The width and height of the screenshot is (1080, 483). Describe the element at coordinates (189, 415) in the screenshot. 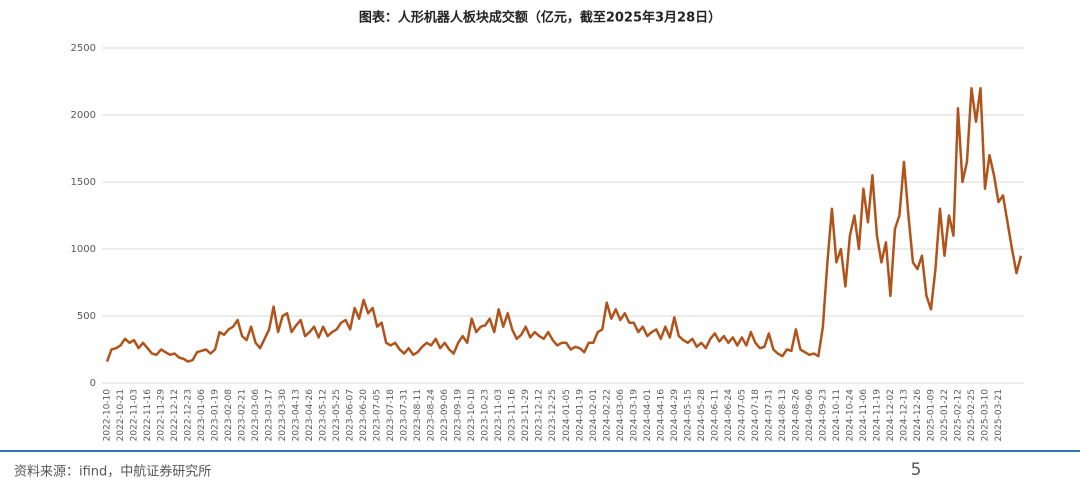

I see `x-tick-label: 2022-12-23` at that location.